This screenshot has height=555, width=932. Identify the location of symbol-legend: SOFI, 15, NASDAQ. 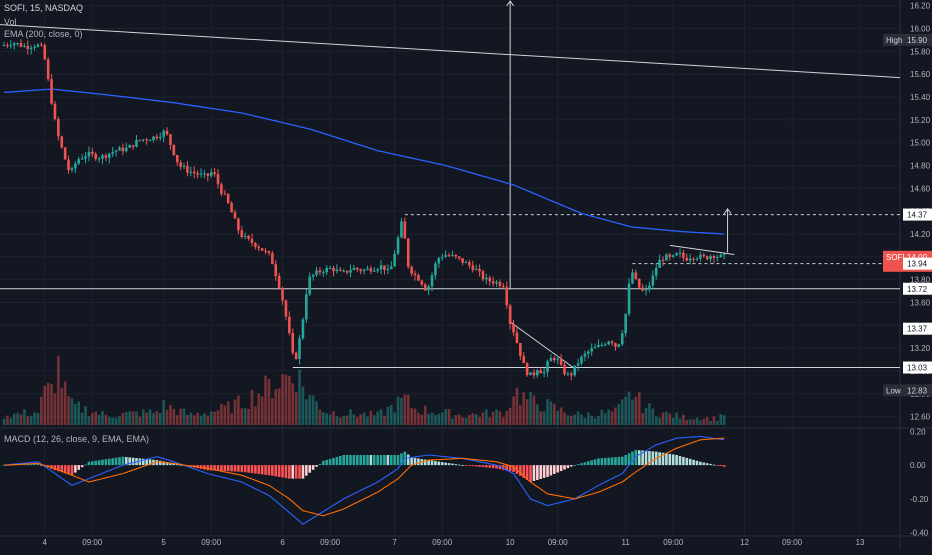
(44, 8).